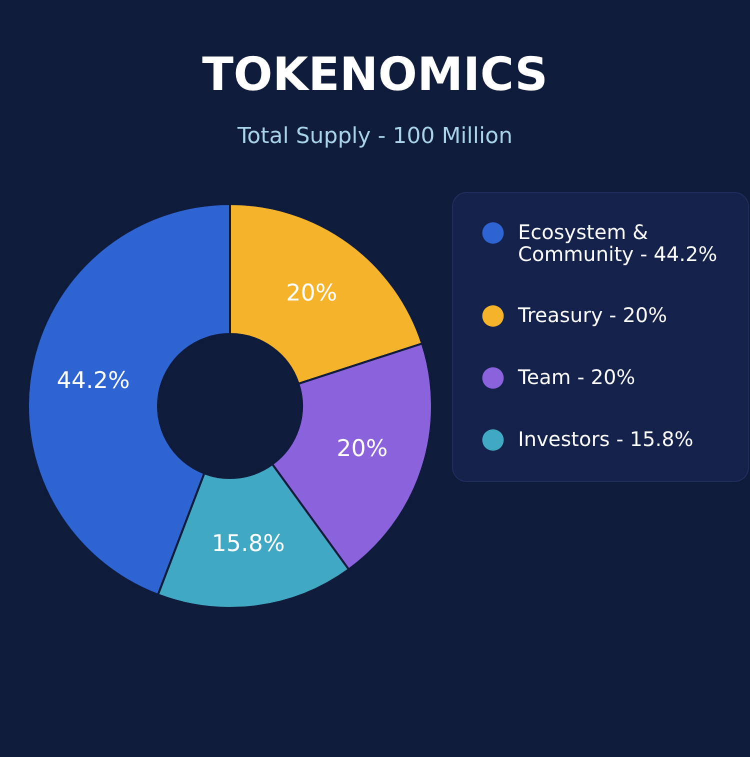 This screenshot has width=750, height=757. Describe the element at coordinates (93, 381) in the screenshot. I see `data-label: 44.2%` at that location.